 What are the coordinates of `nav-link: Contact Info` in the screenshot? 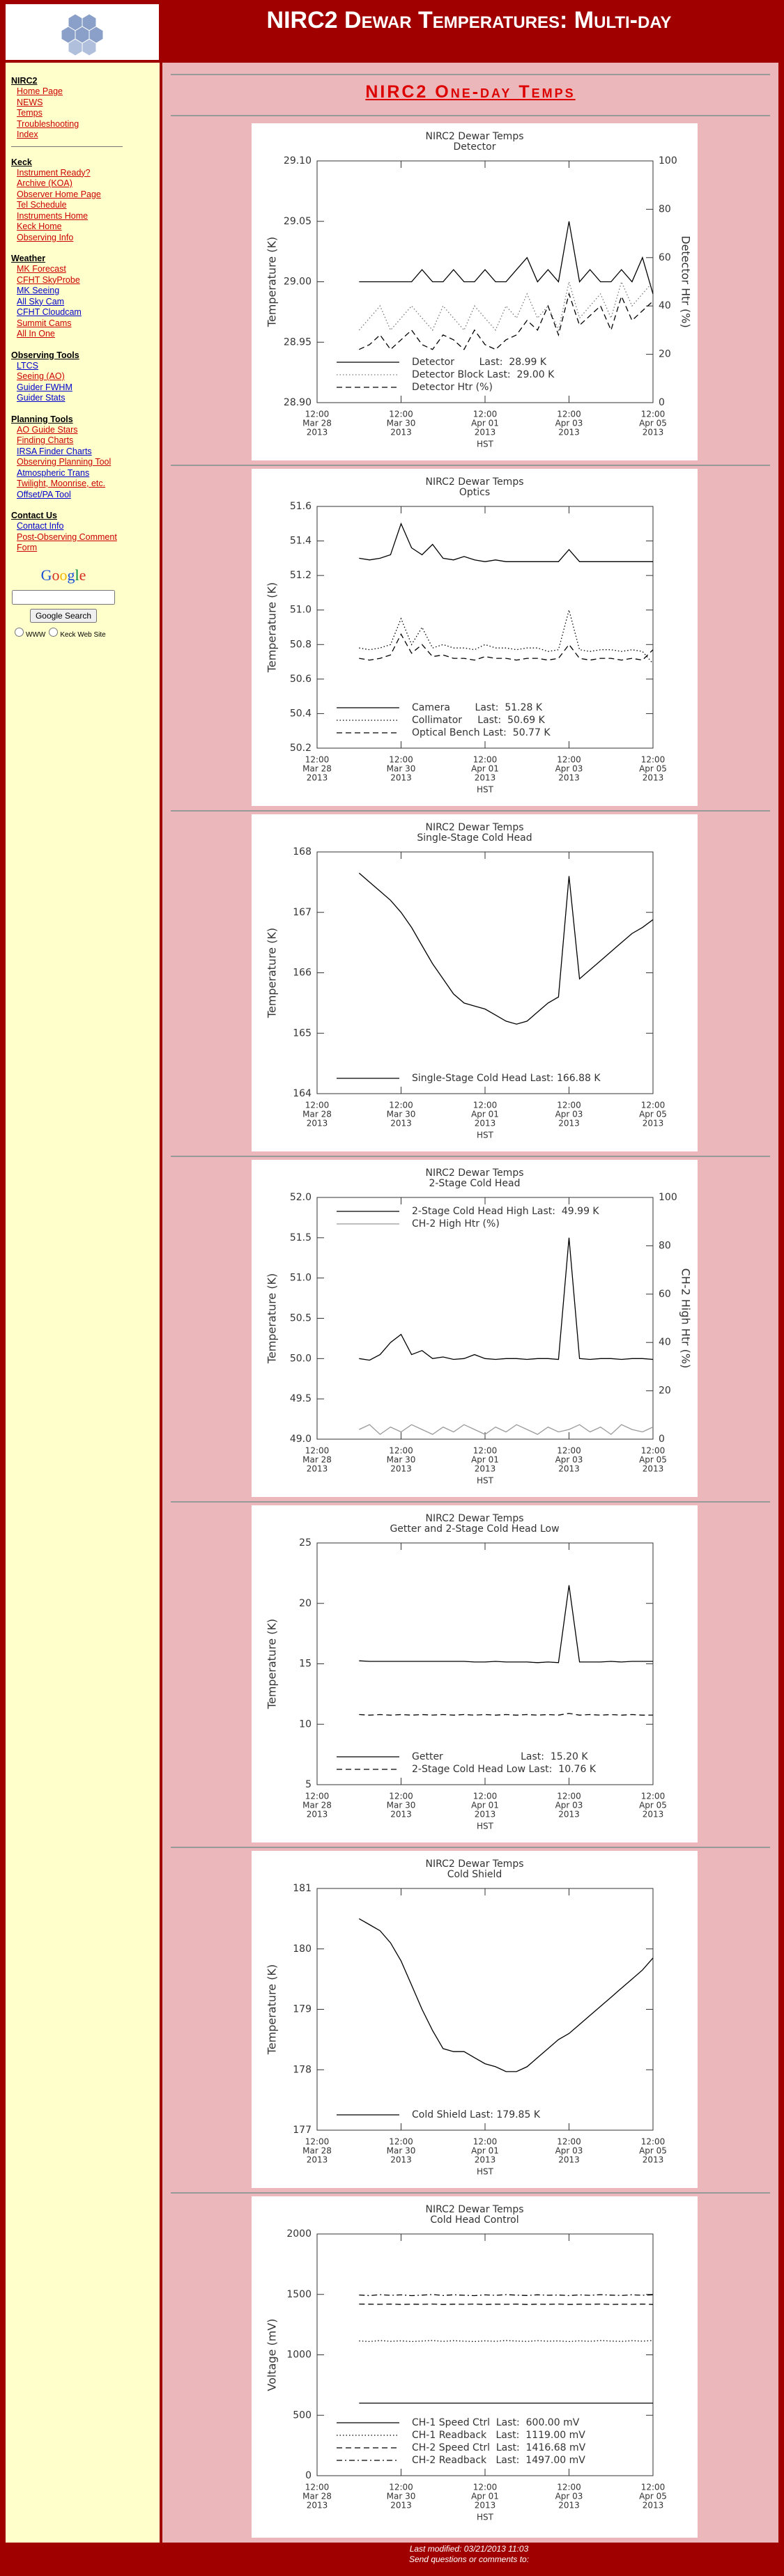 It's located at (40, 526).